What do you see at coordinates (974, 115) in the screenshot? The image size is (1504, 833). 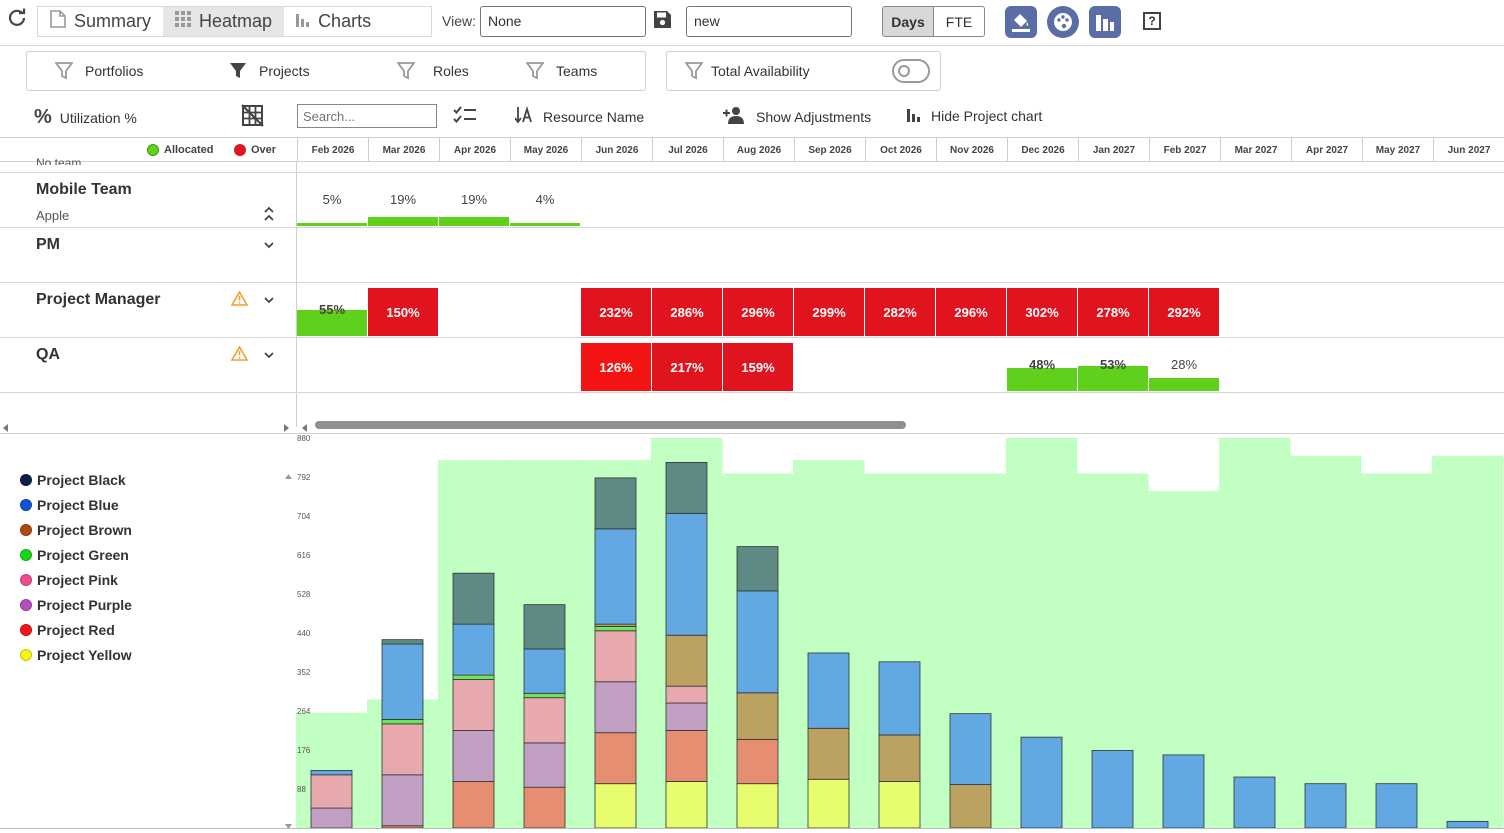 I see `hide-project-chart-button: Hide Project chart` at bounding box center [974, 115].